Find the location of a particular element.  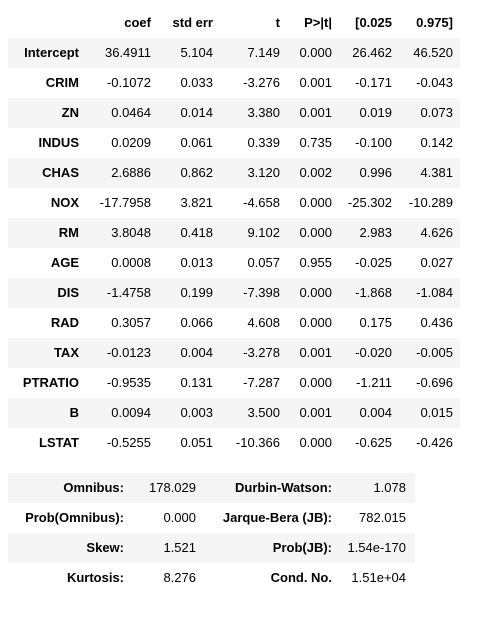

coef-header-coef: coef is located at coordinates (137, 22).